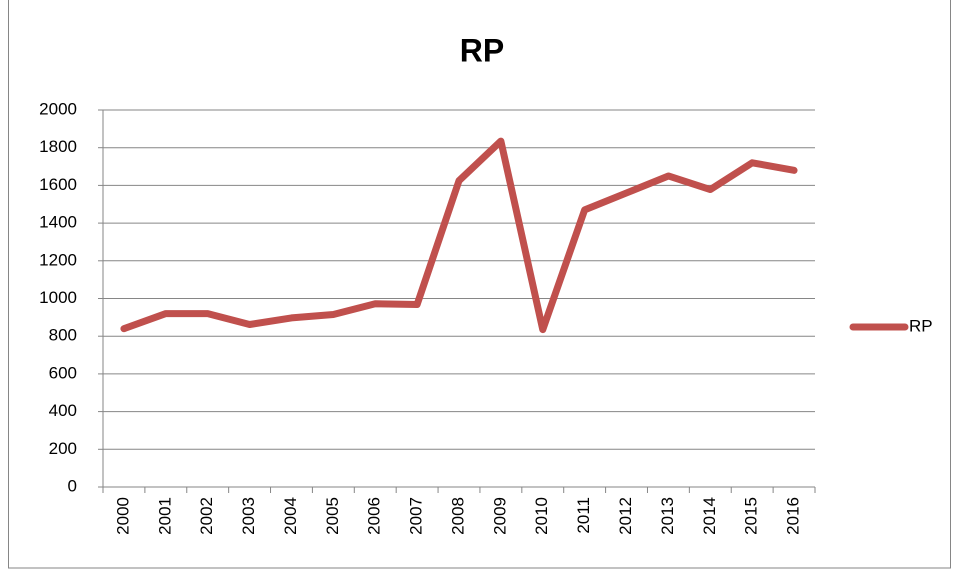 The height and width of the screenshot is (577, 959). I want to click on y-tick-label: 1600, so click(58, 184).